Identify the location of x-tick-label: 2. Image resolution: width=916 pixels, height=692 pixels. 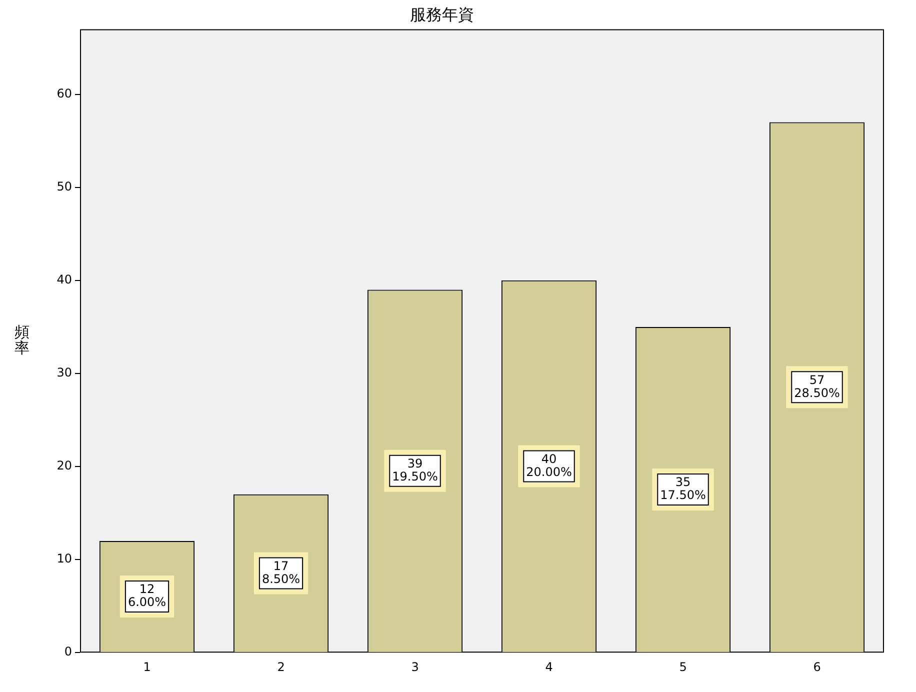
(281, 667).